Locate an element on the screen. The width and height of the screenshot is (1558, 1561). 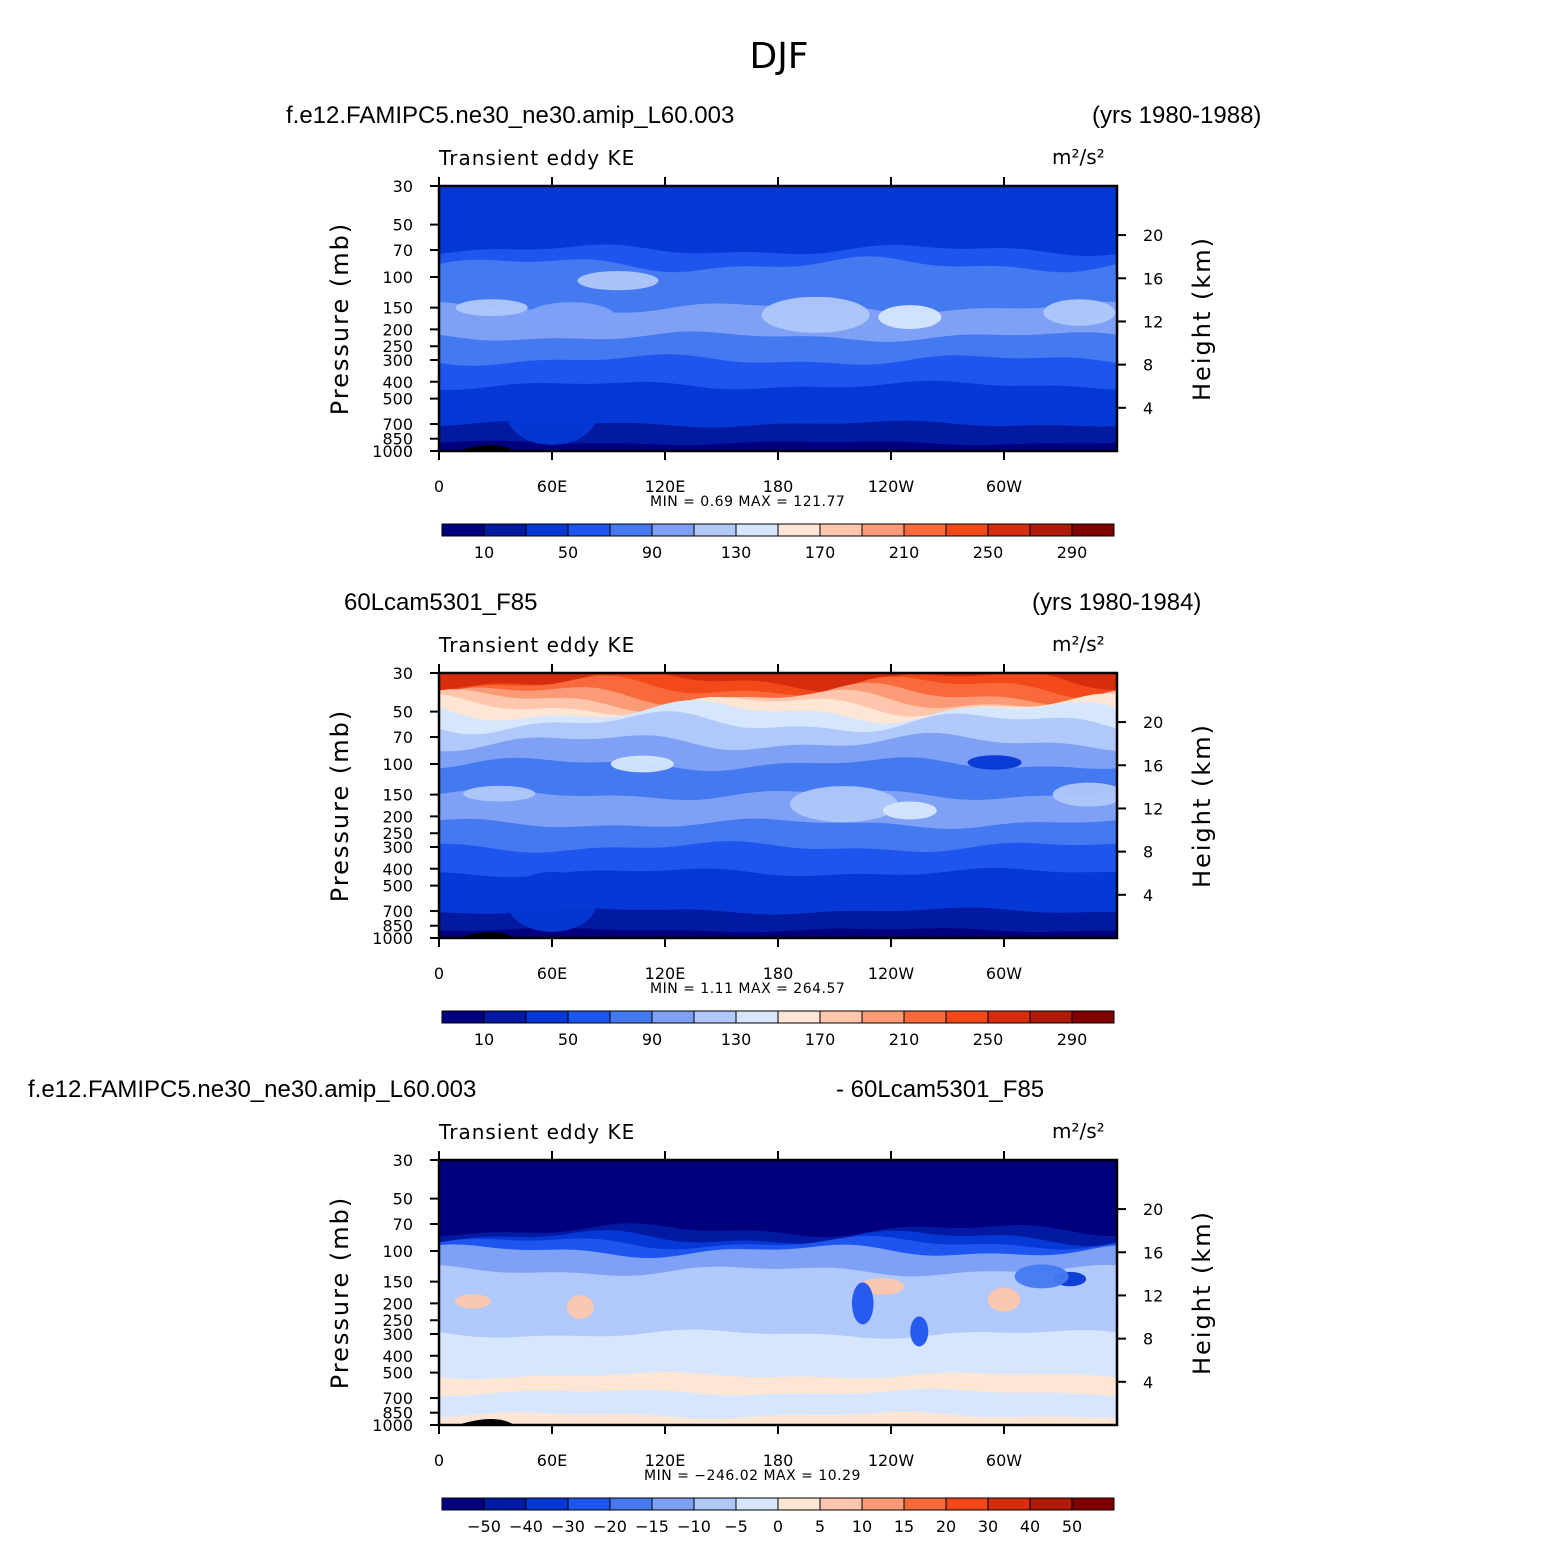
y-tick-label: 300 is located at coordinates (397, 847).